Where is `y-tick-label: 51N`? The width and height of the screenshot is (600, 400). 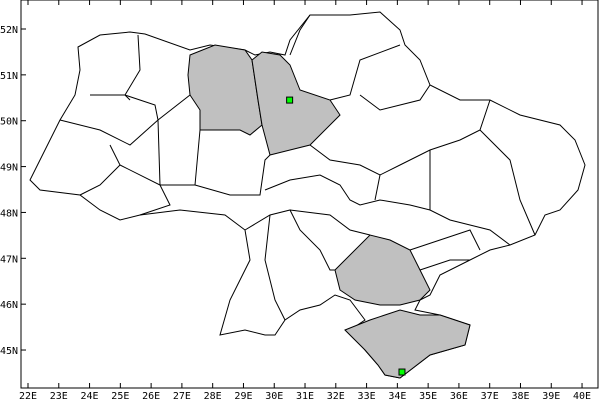 y-tick-label: 51N is located at coordinates (9, 76).